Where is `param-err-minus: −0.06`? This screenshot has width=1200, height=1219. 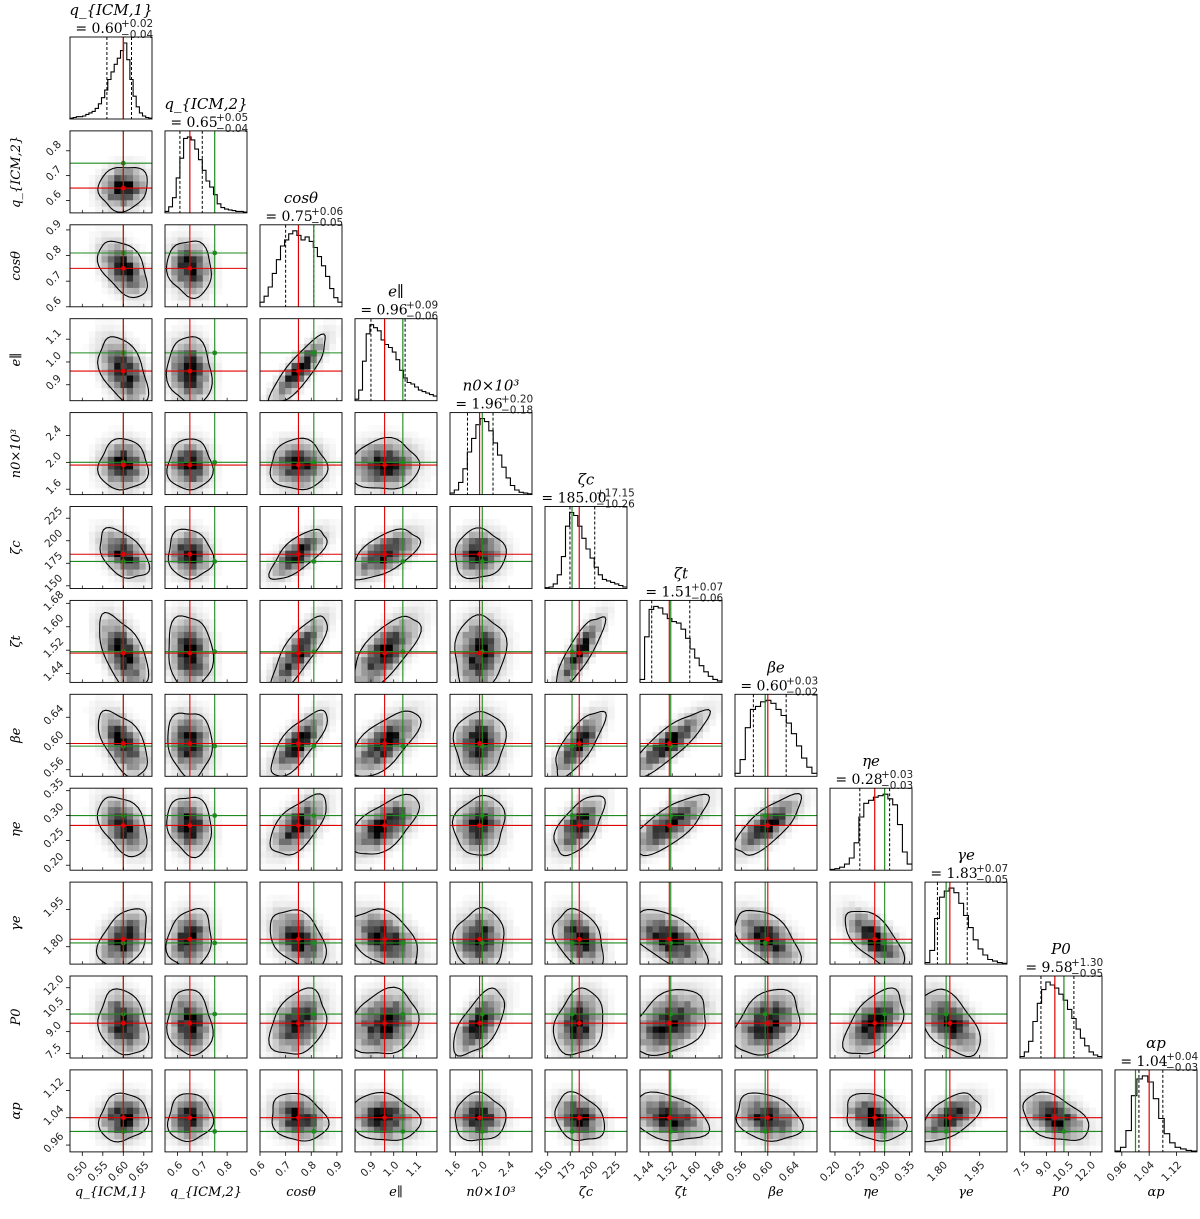 param-err-minus: −0.06 is located at coordinates (707, 598).